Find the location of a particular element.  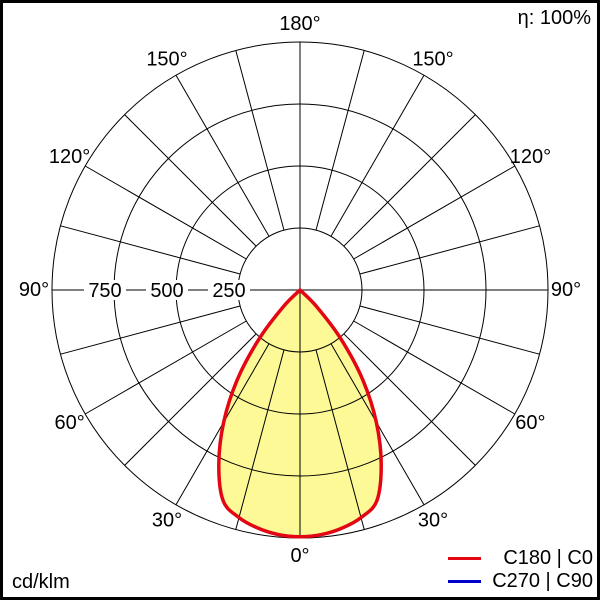

ring-label-750: 750 is located at coordinates (104, 291).